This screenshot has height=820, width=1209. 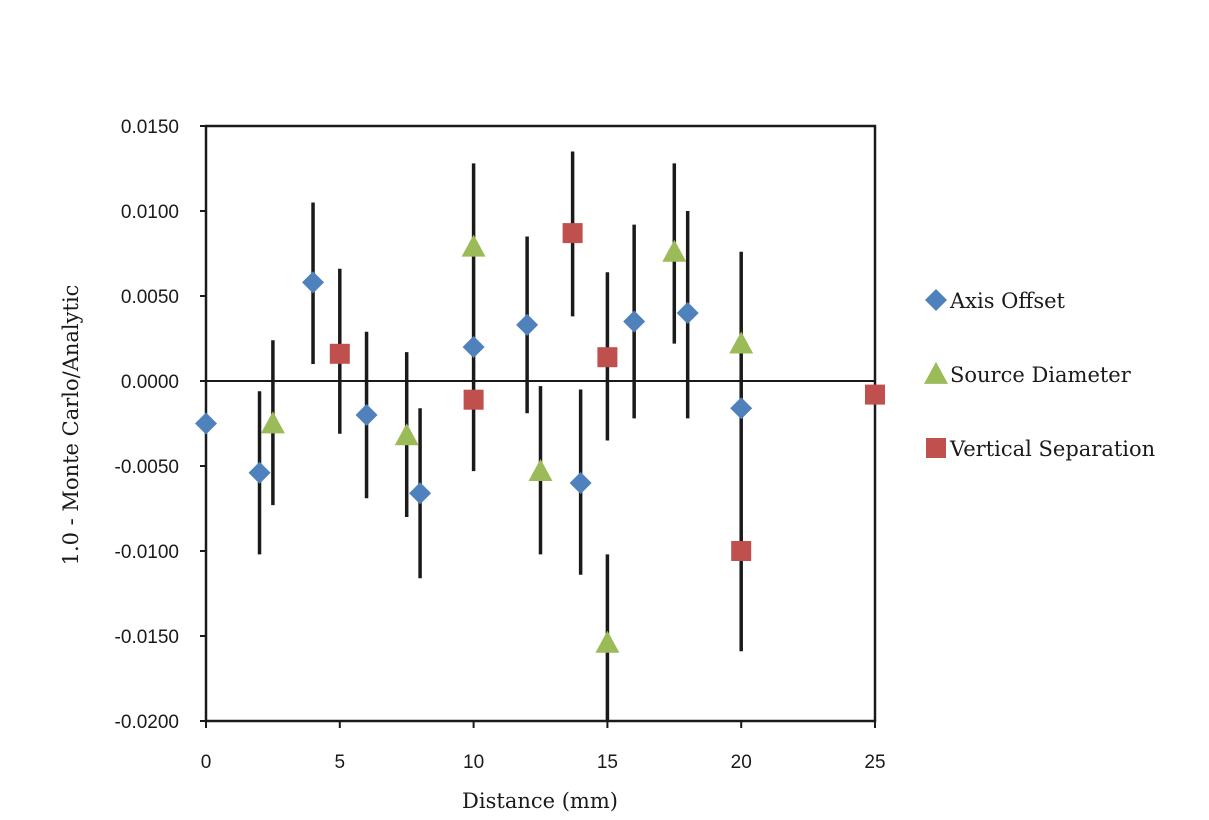 I want to click on x-axis: 0 5 10 15 20 25, so click(x=543, y=747).